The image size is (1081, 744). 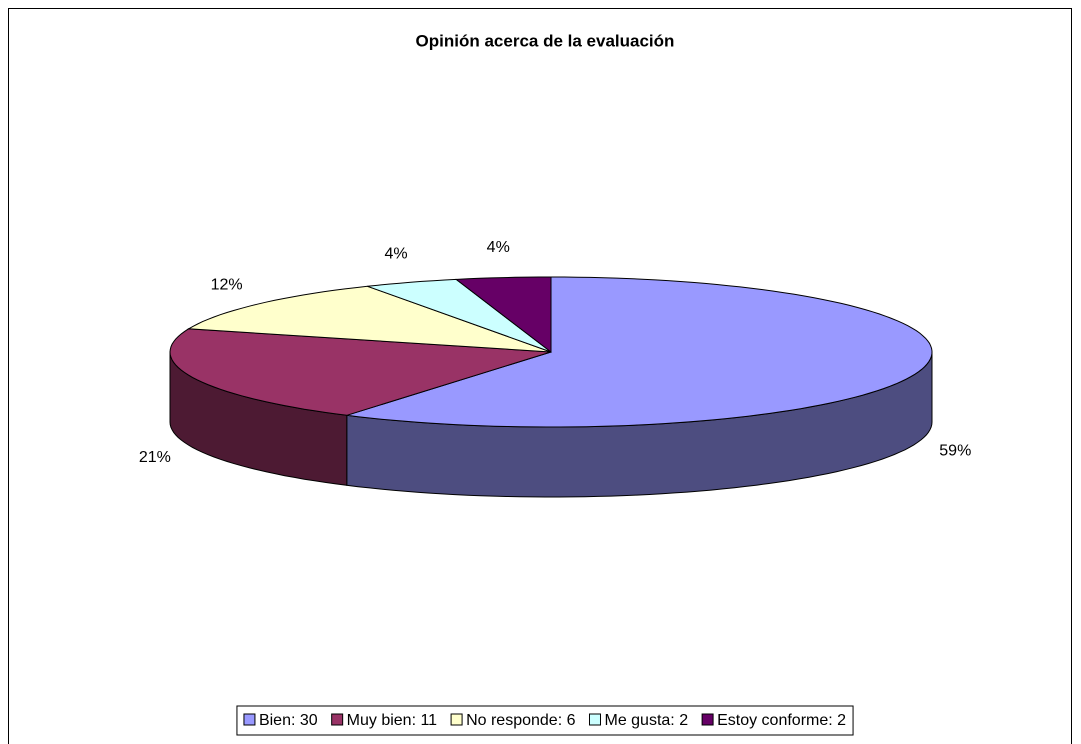 I want to click on data-label: 59%, so click(x=955, y=451).